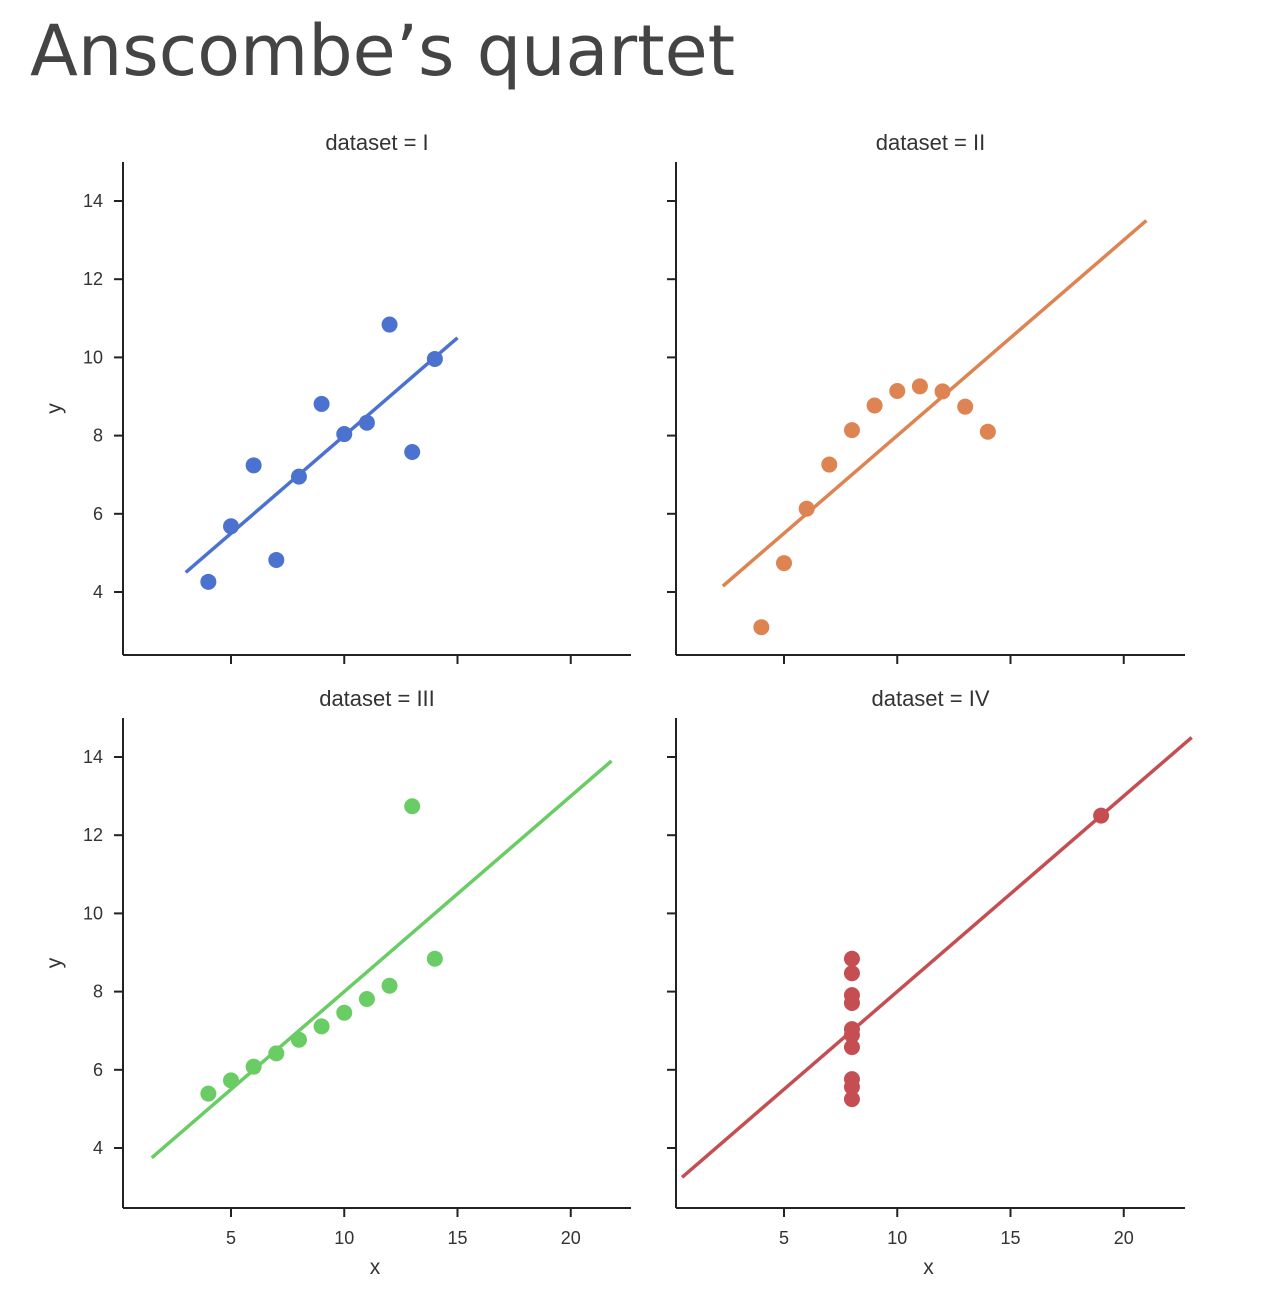 The image size is (1266, 1312). Describe the element at coordinates (930, 698) in the screenshot. I see `panel-title: dataset = IV` at that location.